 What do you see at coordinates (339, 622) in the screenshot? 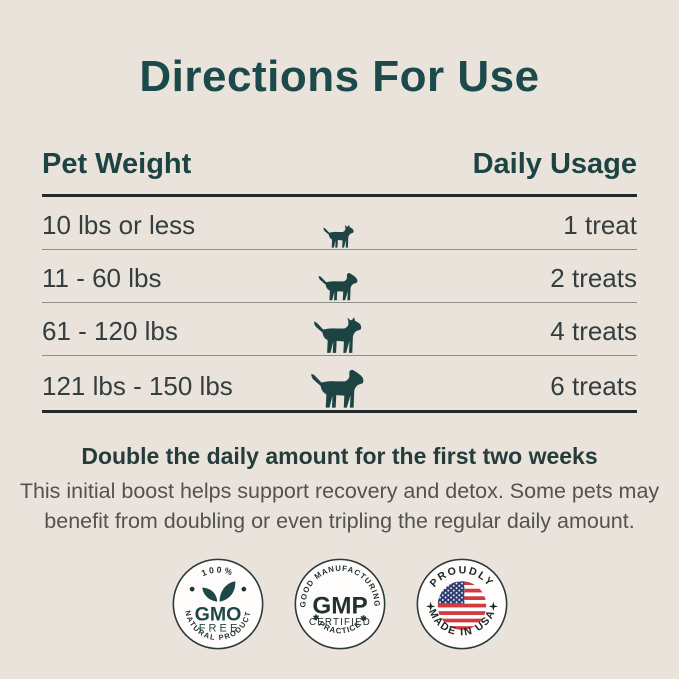
I see `badge-sub-text: CERTIFIED` at bounding box center [339, 622].